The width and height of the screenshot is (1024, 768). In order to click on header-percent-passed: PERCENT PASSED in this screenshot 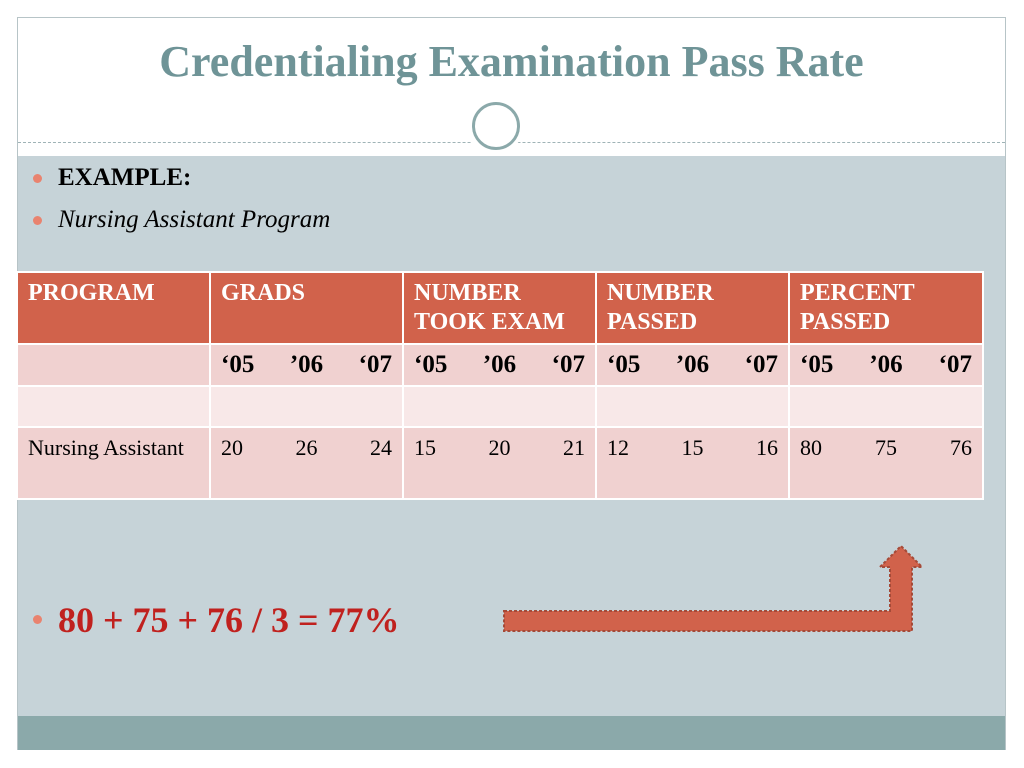, I will do `click(886, 308)`.